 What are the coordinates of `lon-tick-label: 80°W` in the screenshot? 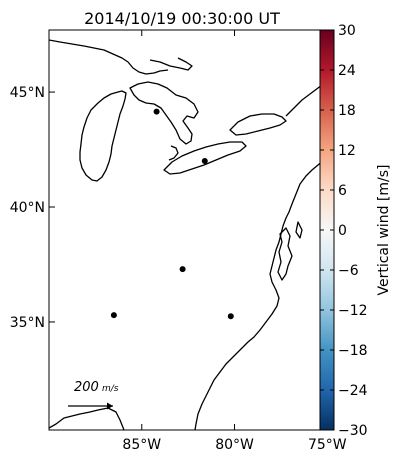 It's located at (234, 445).